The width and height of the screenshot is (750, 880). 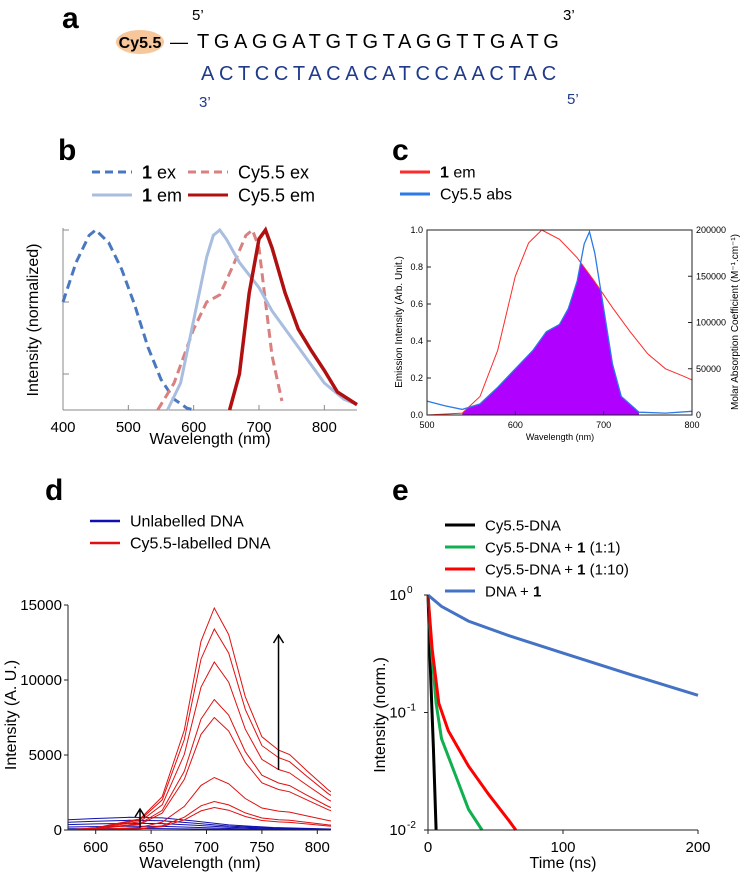 I want to click on dye-highlight, so click(x=140, y=42).